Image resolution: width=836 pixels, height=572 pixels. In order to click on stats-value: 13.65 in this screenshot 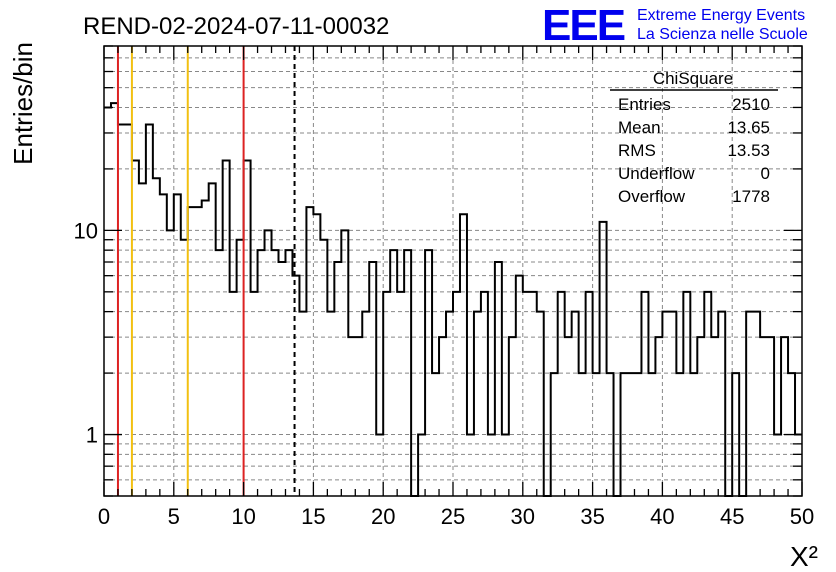, I will do `click(748, 127)`.